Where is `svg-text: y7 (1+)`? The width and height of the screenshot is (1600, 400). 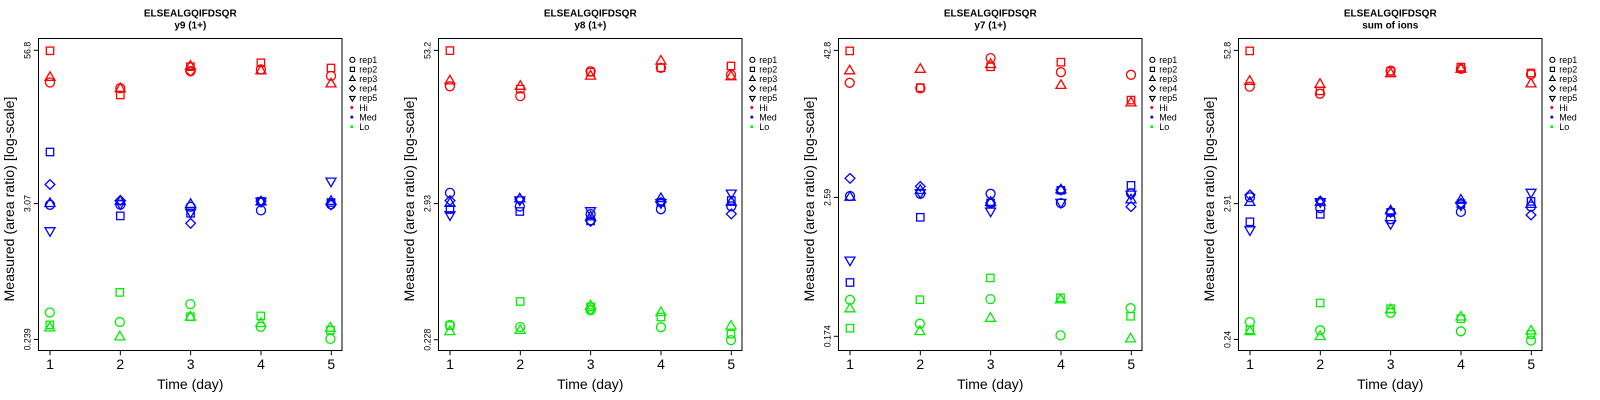 svg-text: y7 (1+) is located at coordinates (990, 26).